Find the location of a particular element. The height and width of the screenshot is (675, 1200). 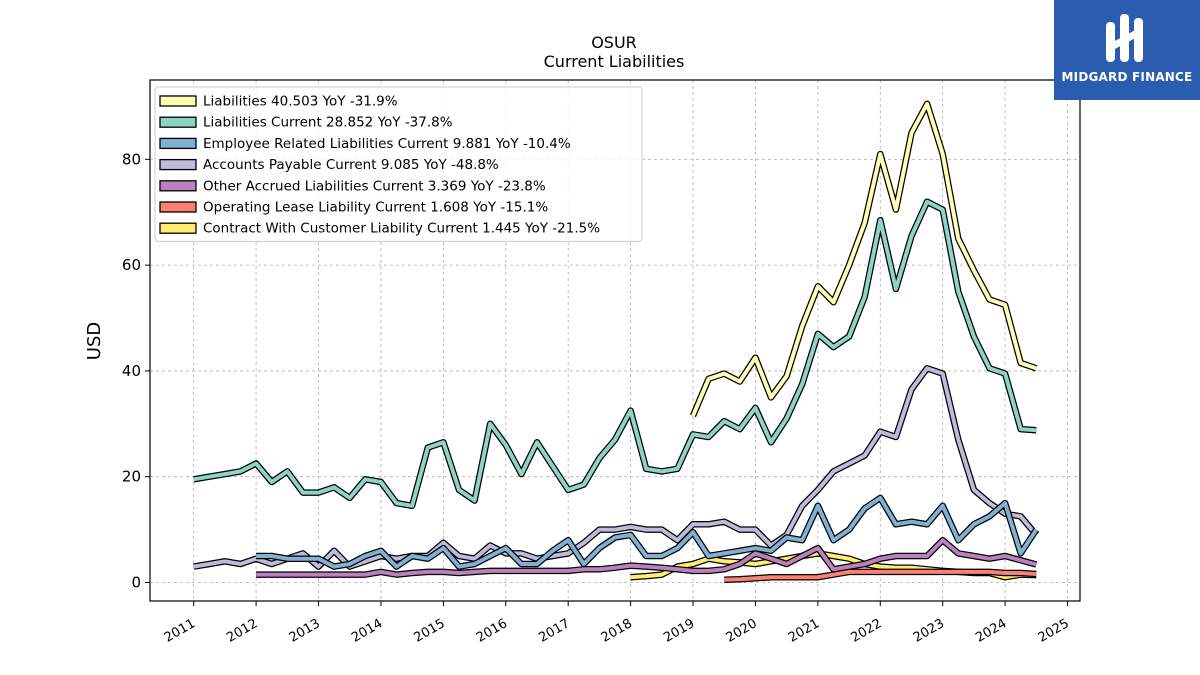

series-line-outline is located at coordinates (864, 259).